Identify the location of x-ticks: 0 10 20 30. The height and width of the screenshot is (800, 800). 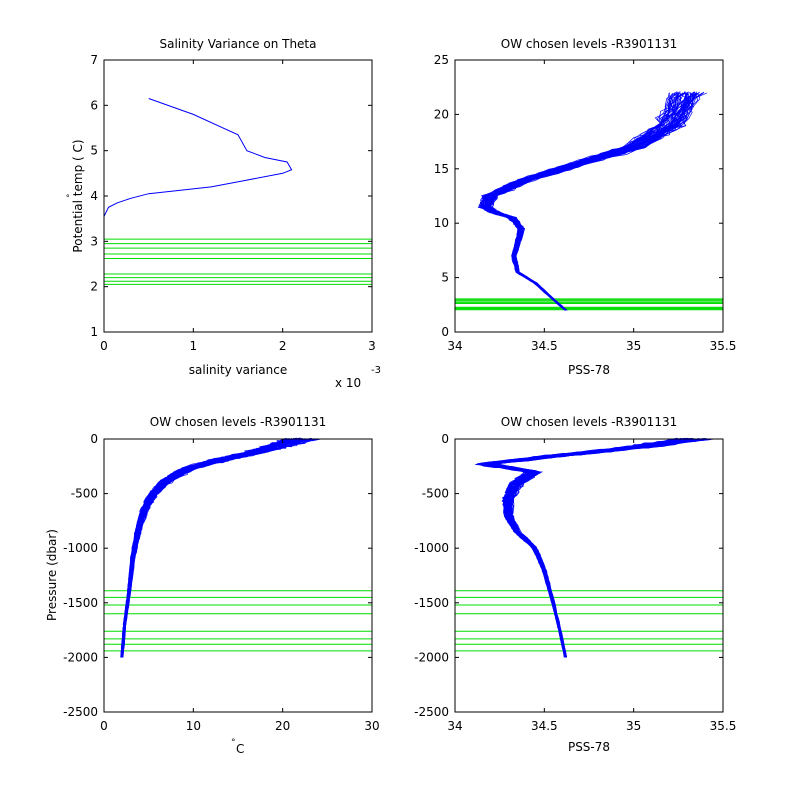
(240, 586).